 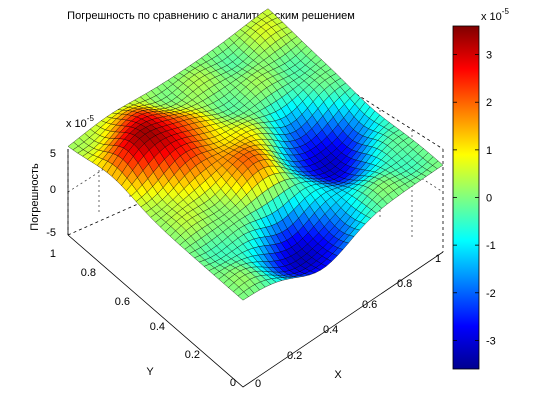 What do you see at coordinates (404, 284) in the screenshot?
I see `x-tick-label: 0.8` at bounding box center [404, 284].